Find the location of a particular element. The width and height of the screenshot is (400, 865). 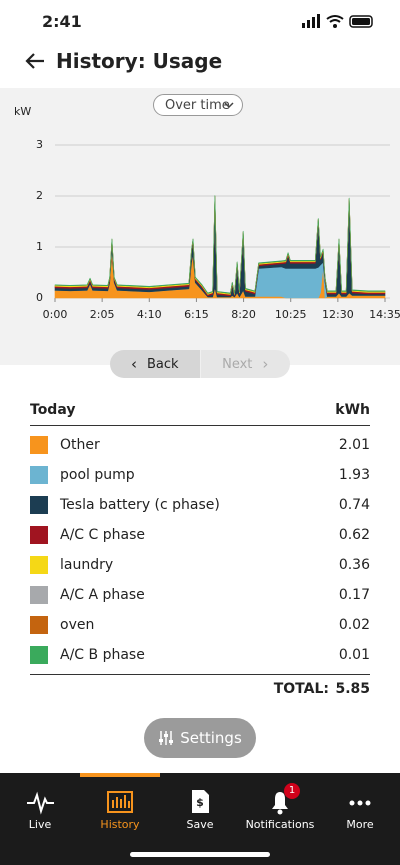

legend-name: laundry is located at coordinates (87, 565).